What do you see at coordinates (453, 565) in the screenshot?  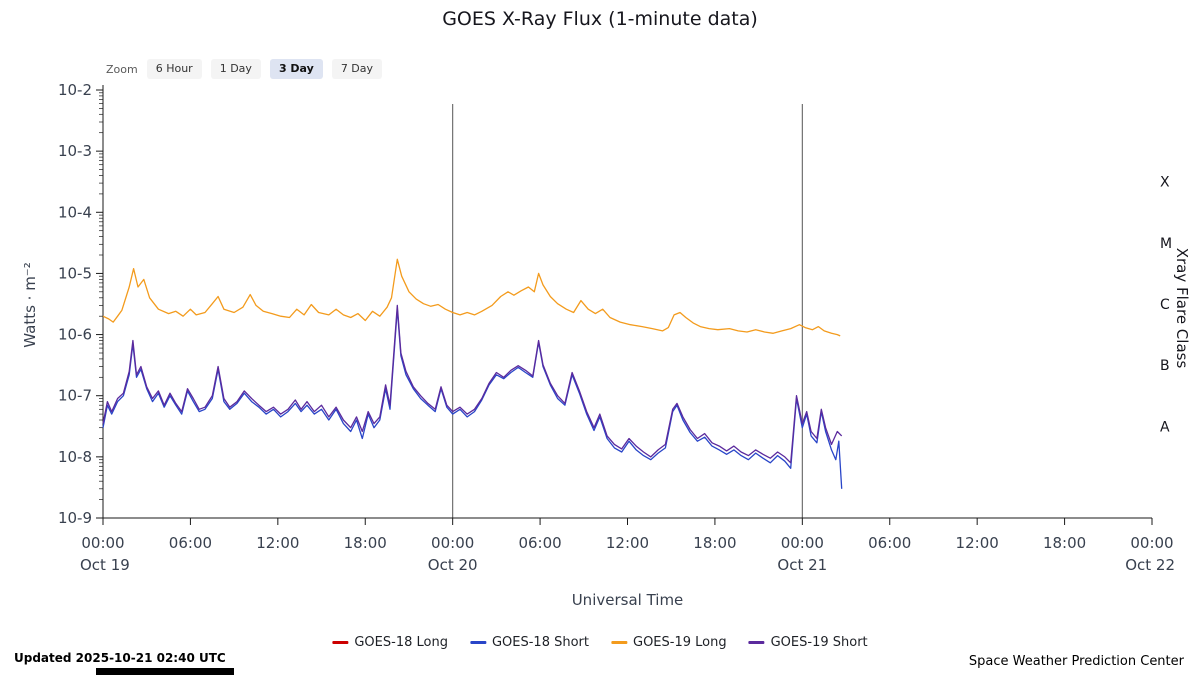 I see `x-date-label: Oct 20` at bounding box center [453, 565].